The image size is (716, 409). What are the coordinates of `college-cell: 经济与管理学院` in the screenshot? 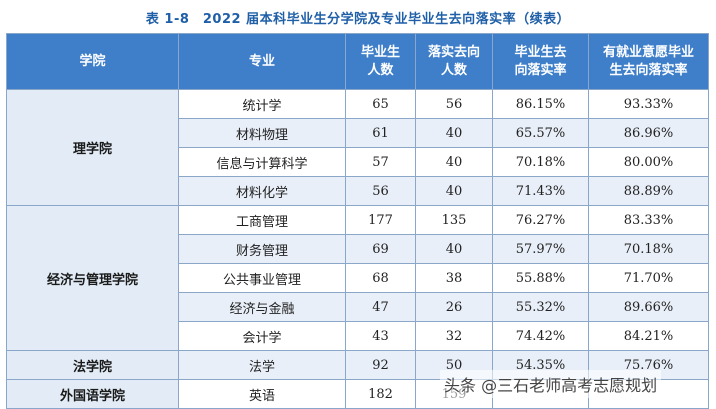 It's located at (92, 278).